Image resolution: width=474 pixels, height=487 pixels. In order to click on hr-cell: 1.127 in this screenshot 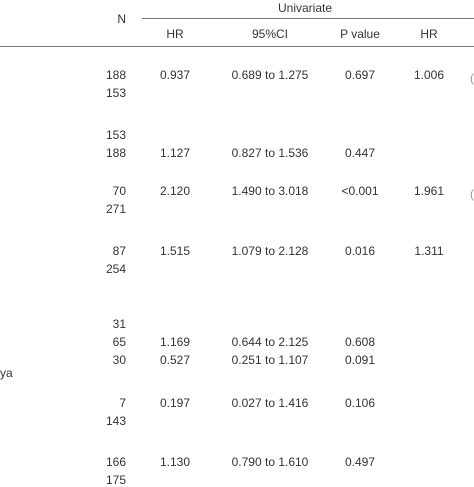, I will do `click(175, 153)`.